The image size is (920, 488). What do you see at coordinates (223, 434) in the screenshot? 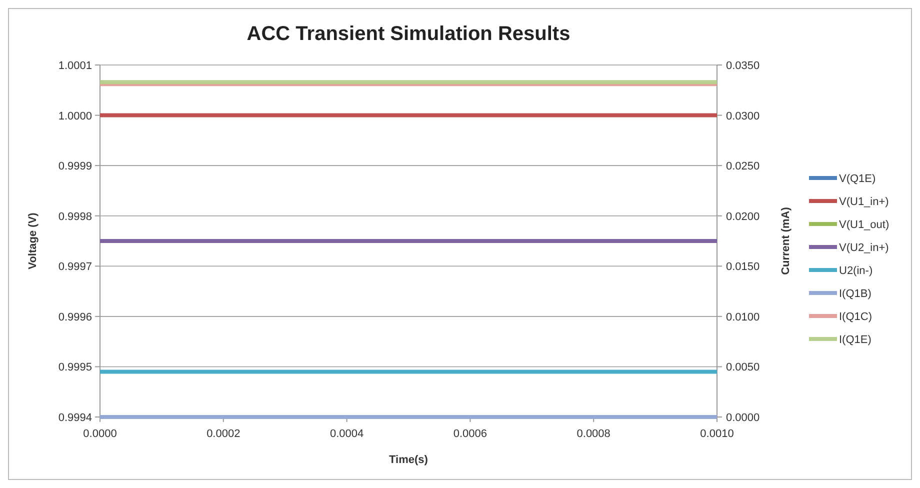
I see `x-tick-label: 0.0002` at bounding box center [223, 434].